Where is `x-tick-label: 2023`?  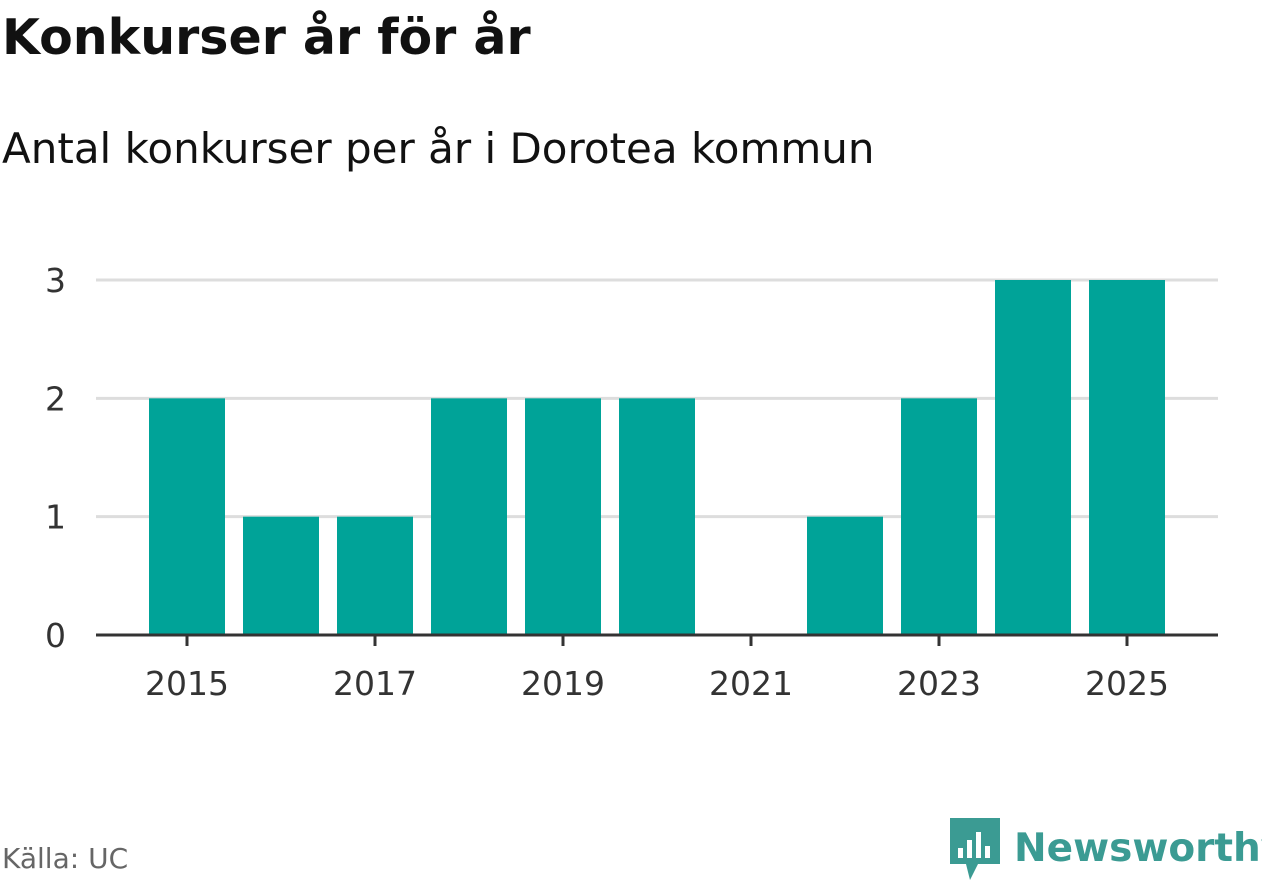
x-tick-label: 2023 is located at coordinates (939, 683).